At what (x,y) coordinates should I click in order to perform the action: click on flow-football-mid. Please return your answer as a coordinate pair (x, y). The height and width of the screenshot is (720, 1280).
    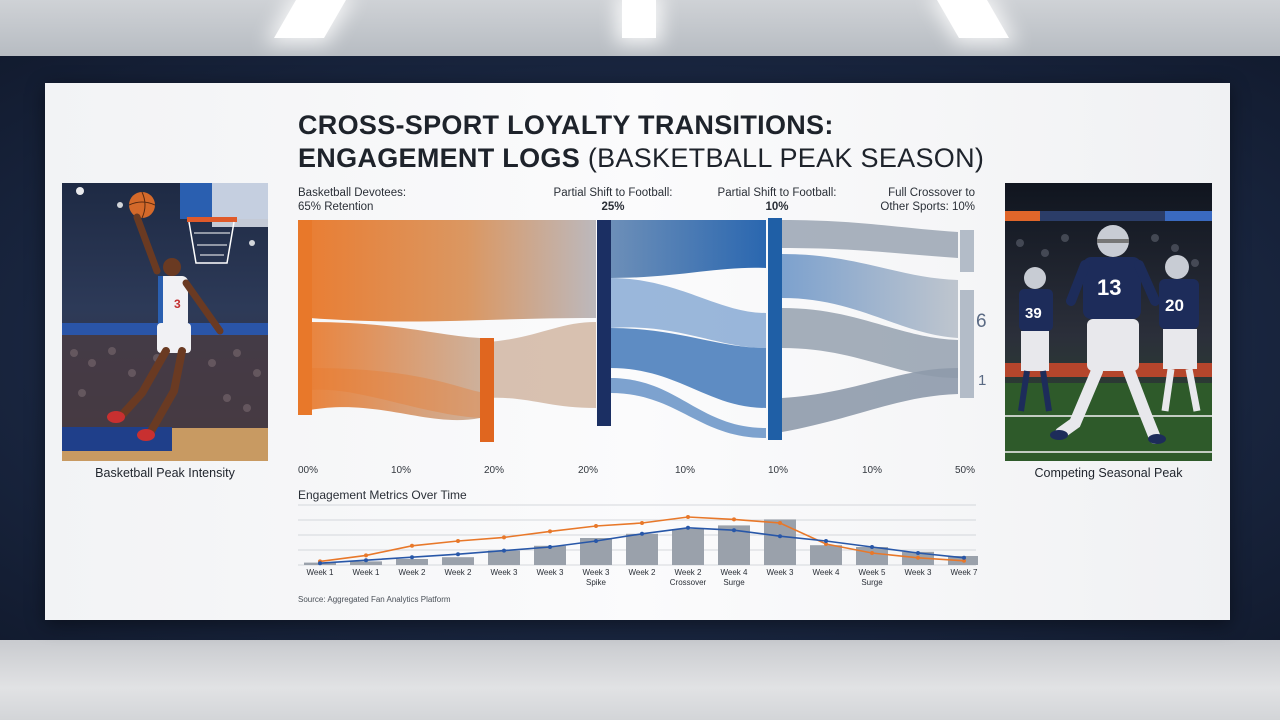
    Looking at the image, I should click on (688, 313).